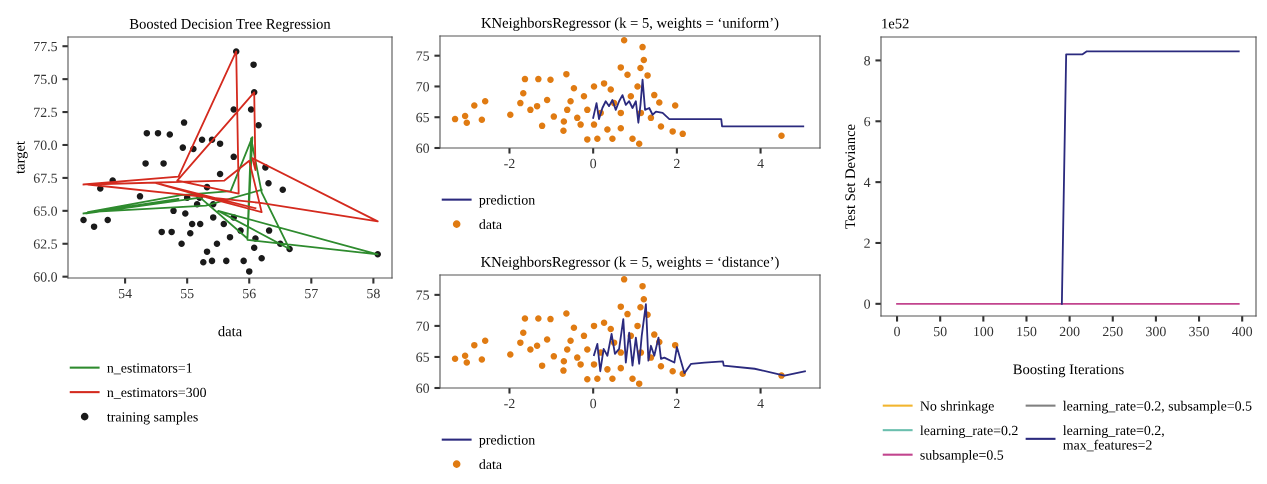  What do you see at coordinates (1157, 407) in the screenshot?
I see `legend-label: learning_rate=0.2, subsample=0.5` at bounding box center [1157, 407].